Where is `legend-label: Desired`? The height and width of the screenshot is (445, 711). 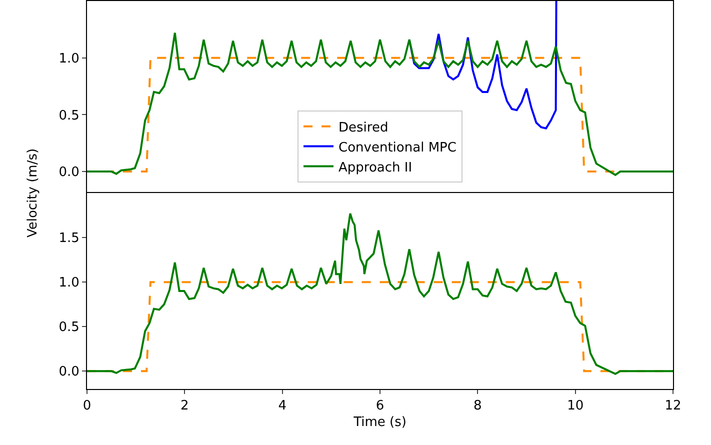
legend-label: Desired is located at coordinates (363, 128).